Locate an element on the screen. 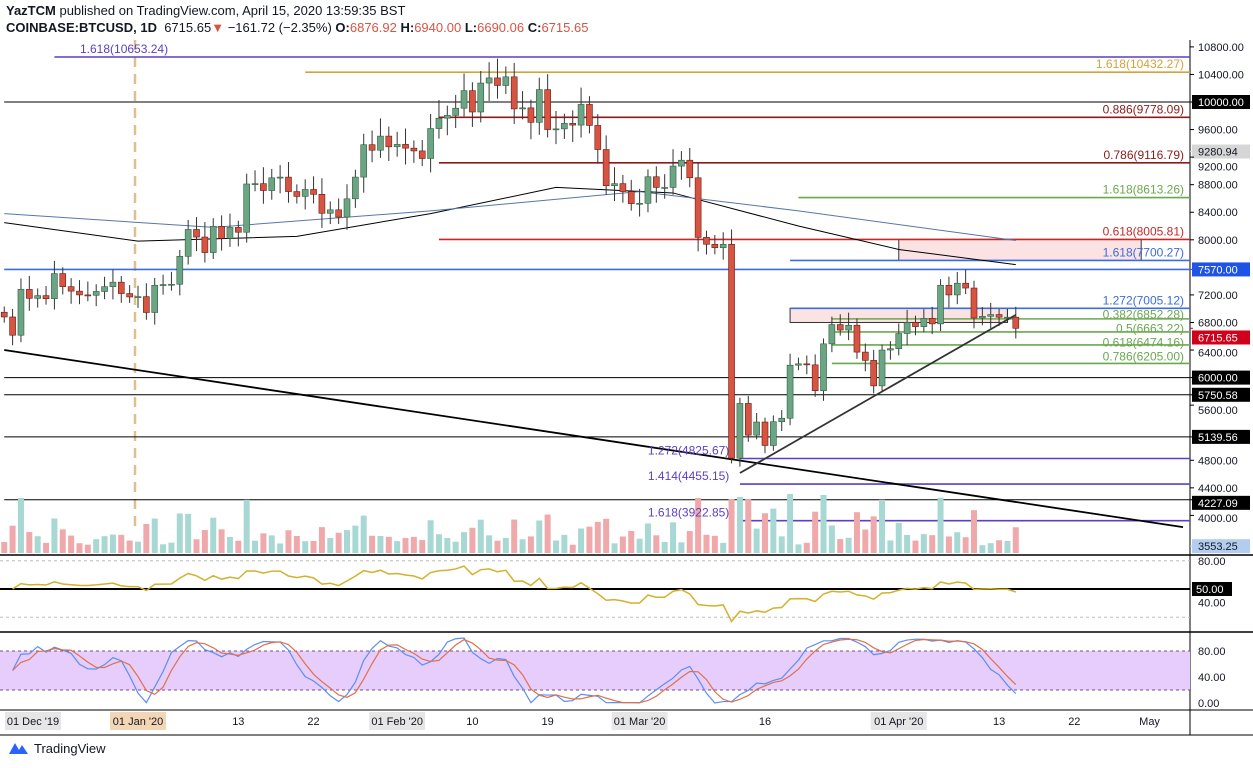 Image resolution: width=1253 pixels, height=768 pixels. rsi-tick-label: 40.00 is located at coordinates (1212, 603).